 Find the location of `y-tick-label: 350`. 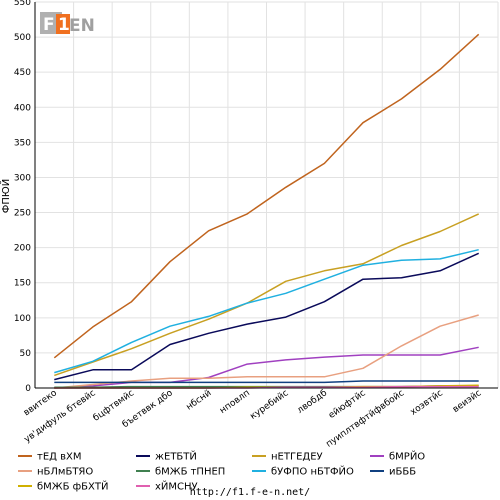

y-tick-label: 350 is located at coordinates (22, 143).